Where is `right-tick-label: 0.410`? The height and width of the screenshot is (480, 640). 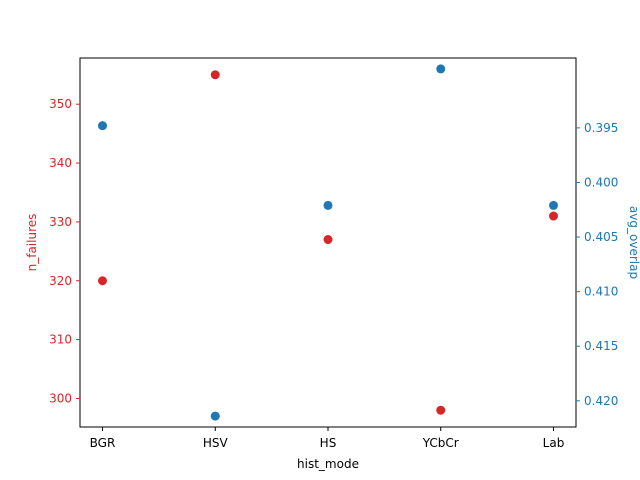
right-tick-label: 0.410 is located at coordinates (601, 292).